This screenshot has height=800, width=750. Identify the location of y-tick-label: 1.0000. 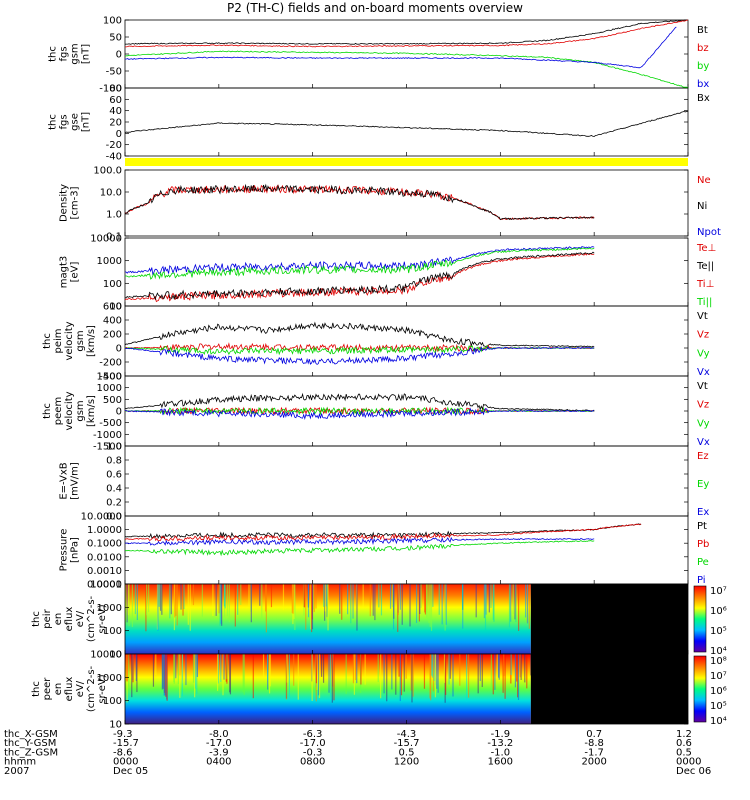
(104, 530).